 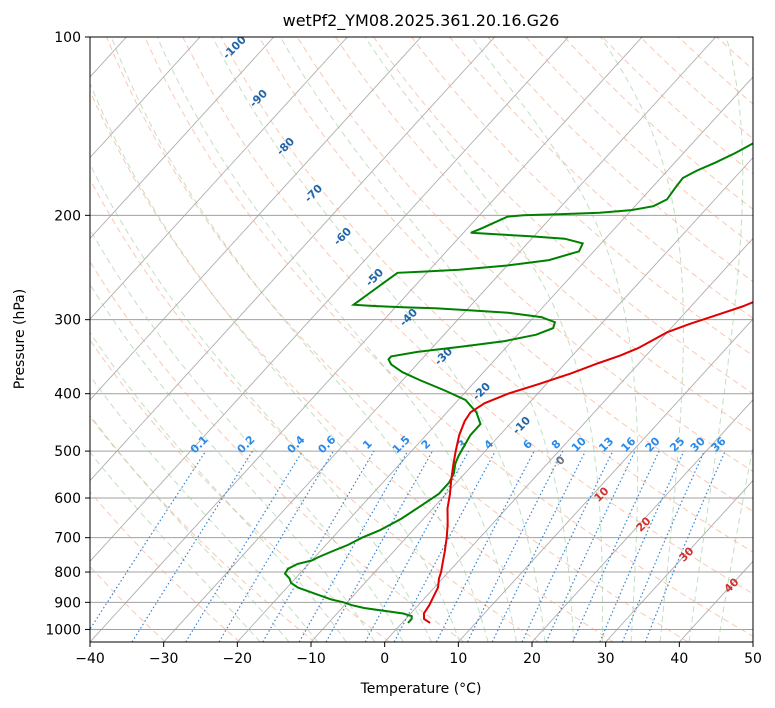 What do you see at coordinates (326, 444) in the screenshot?
I see `mixing-ratio-label: 0.6` at bounding box center [326, 444].